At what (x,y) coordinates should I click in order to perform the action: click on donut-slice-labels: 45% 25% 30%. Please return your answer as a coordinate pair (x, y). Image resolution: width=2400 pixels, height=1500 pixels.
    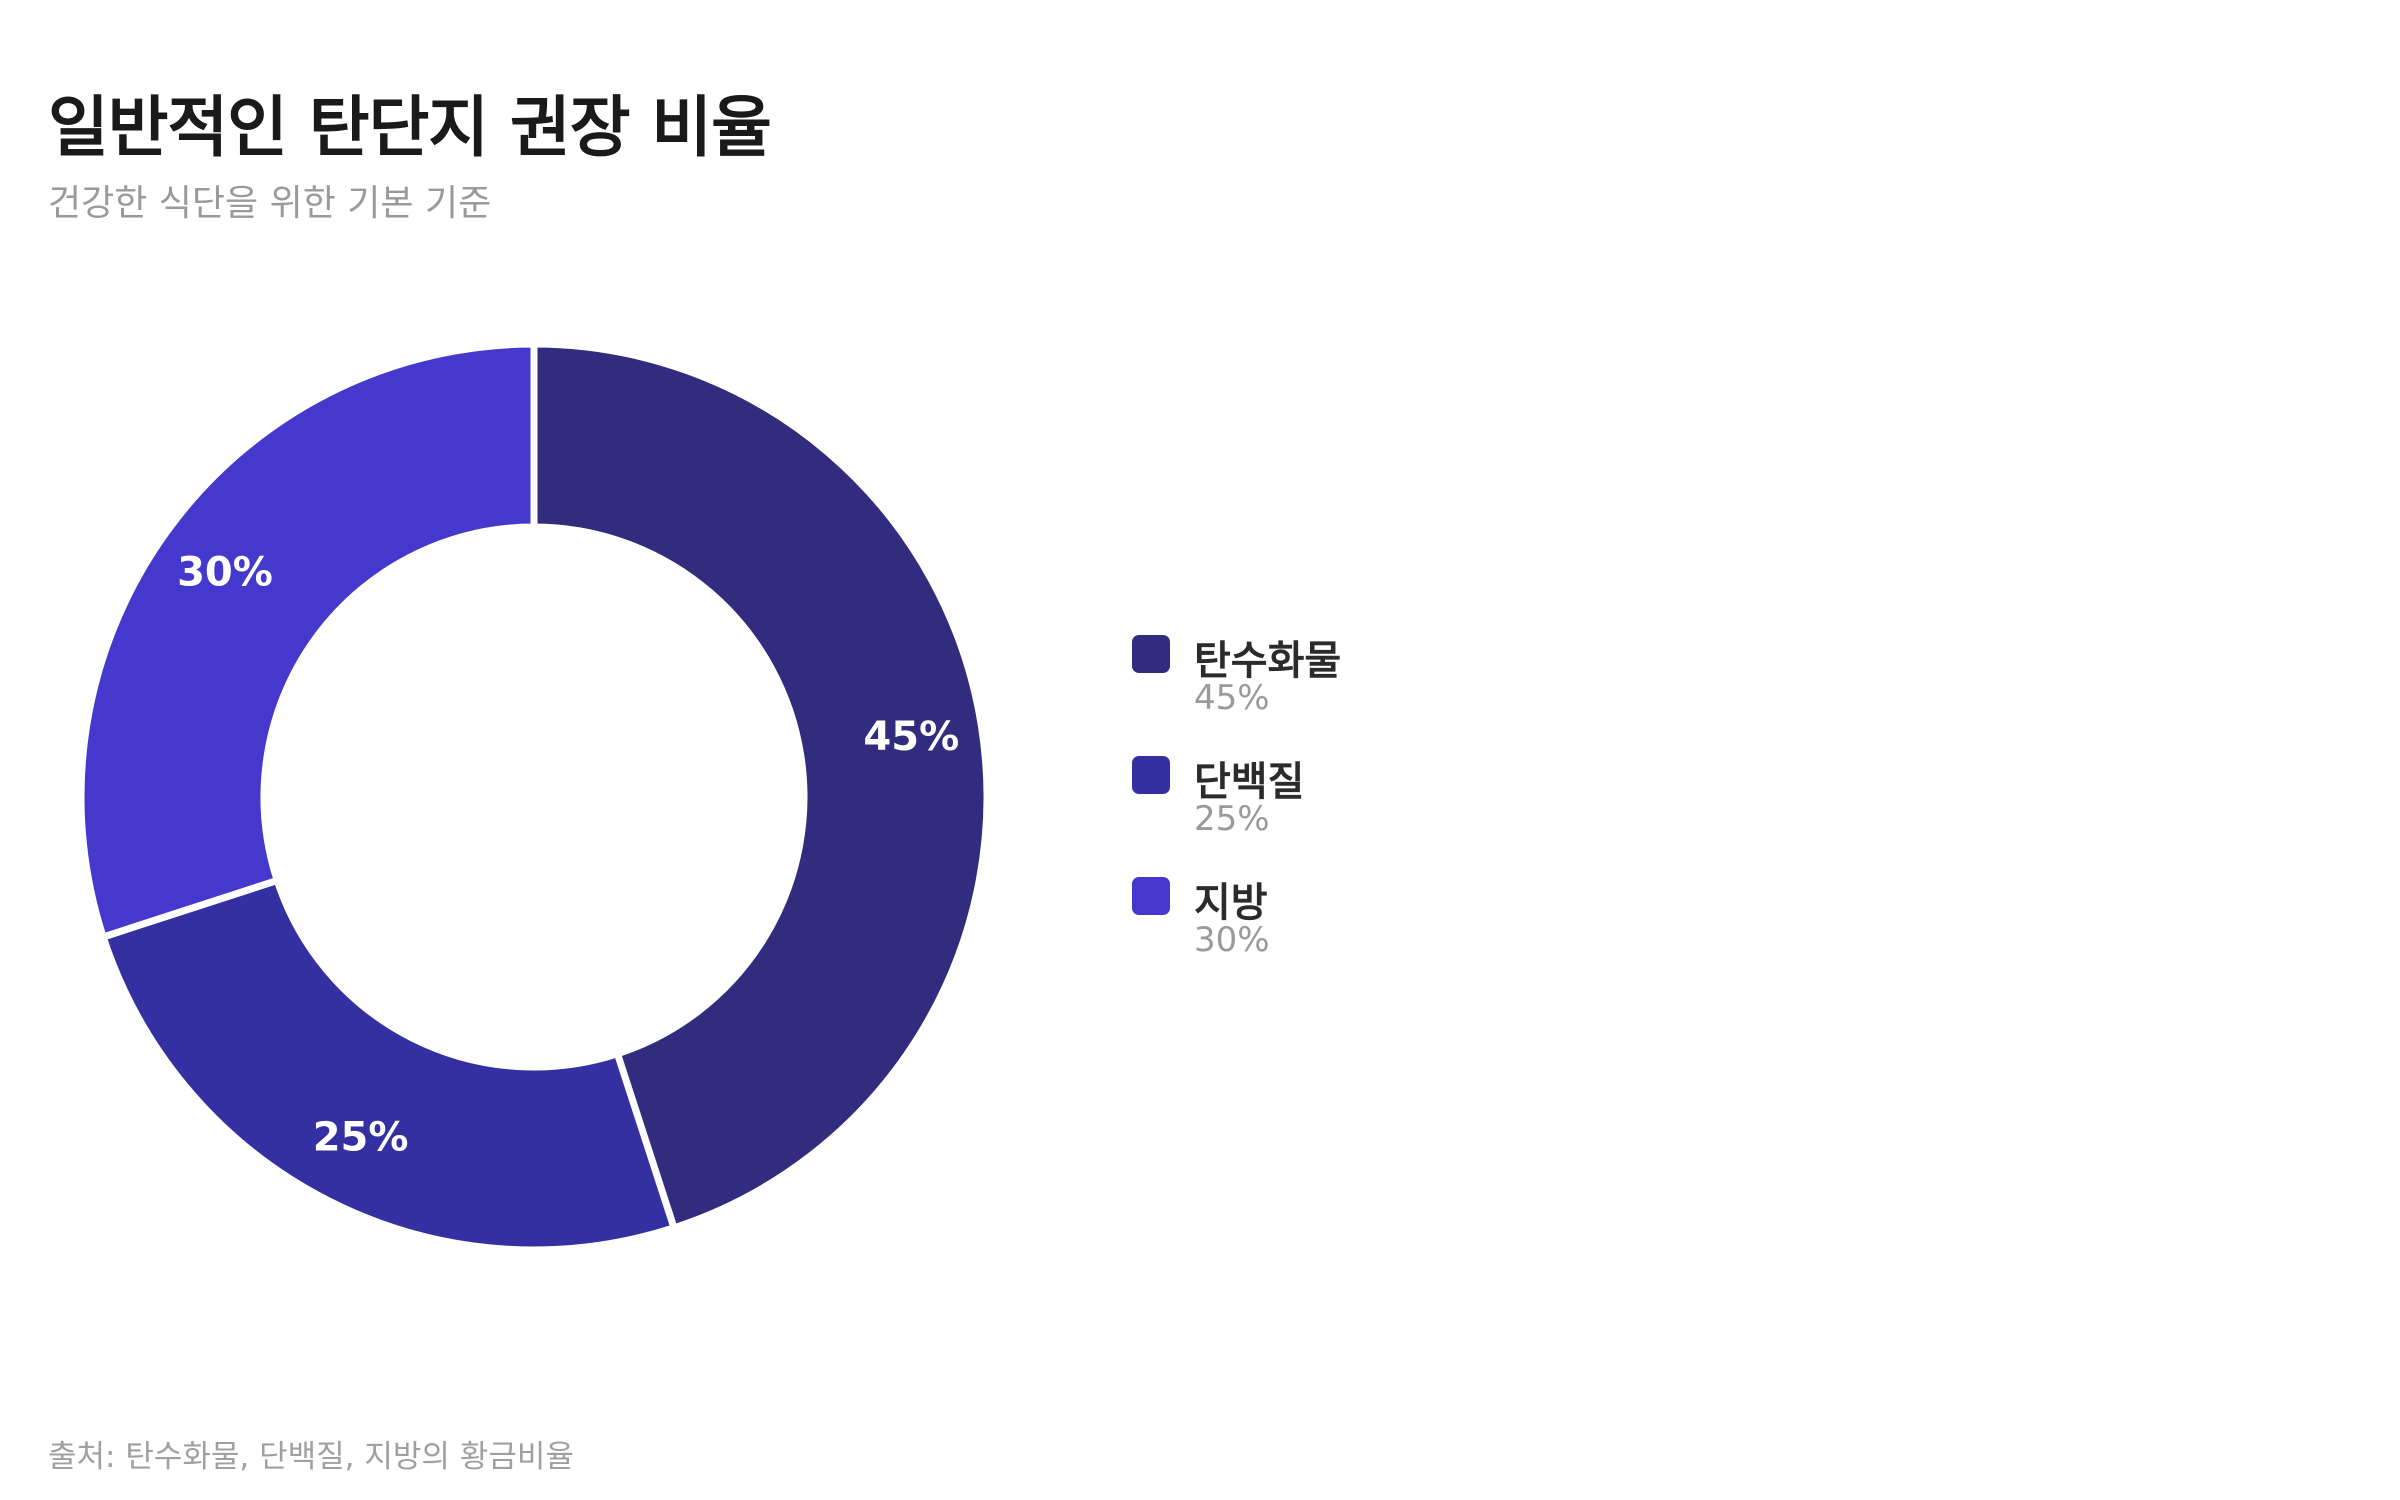
    Looking at the image, I should click on (568, 854).